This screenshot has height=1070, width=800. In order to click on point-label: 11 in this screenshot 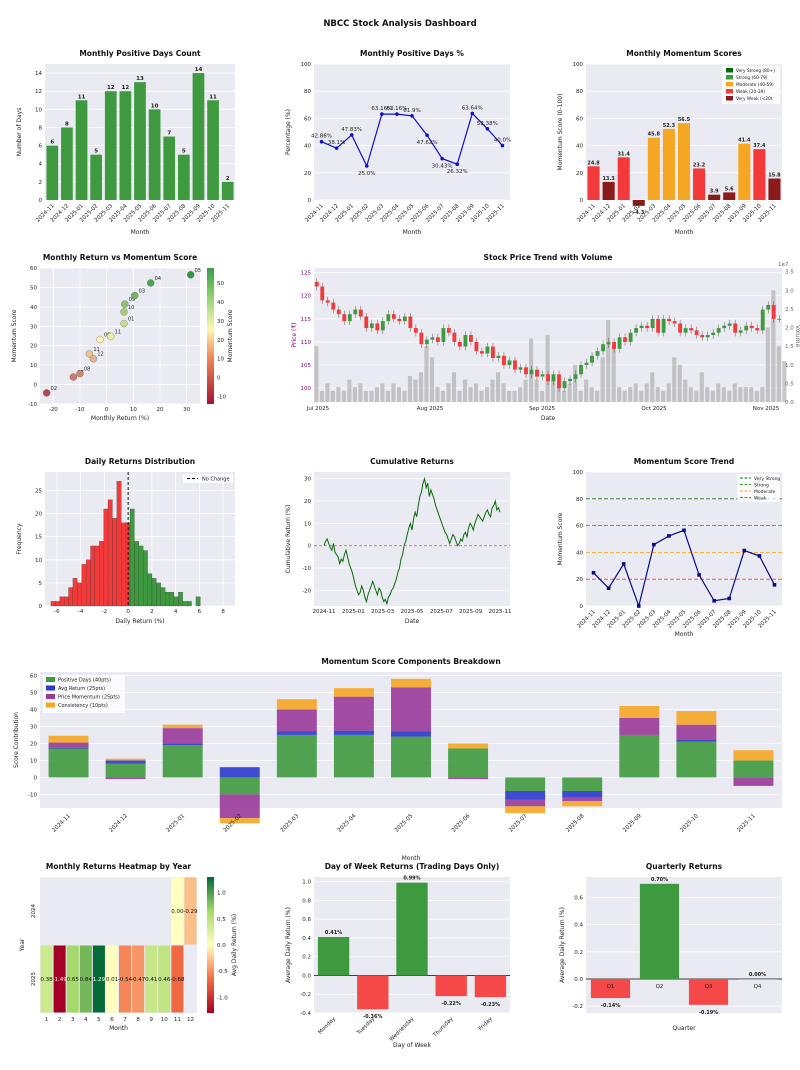, I will do `click(118, 332)`.